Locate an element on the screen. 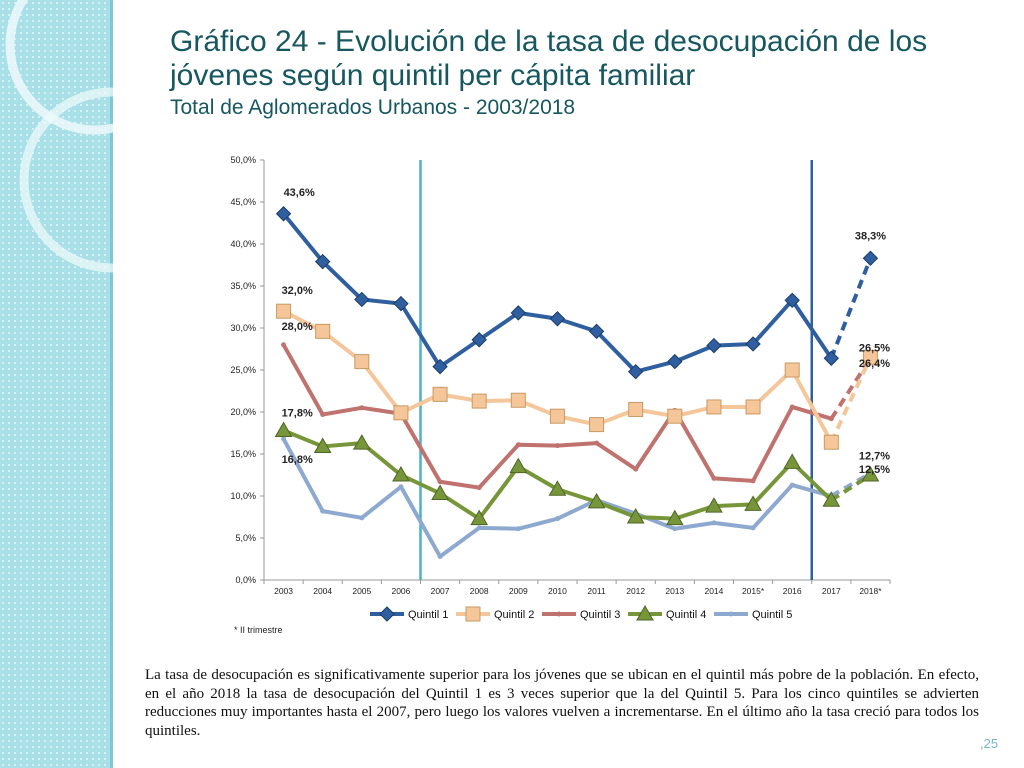  data-label: 12,5% is located at coordinates (874, 470).